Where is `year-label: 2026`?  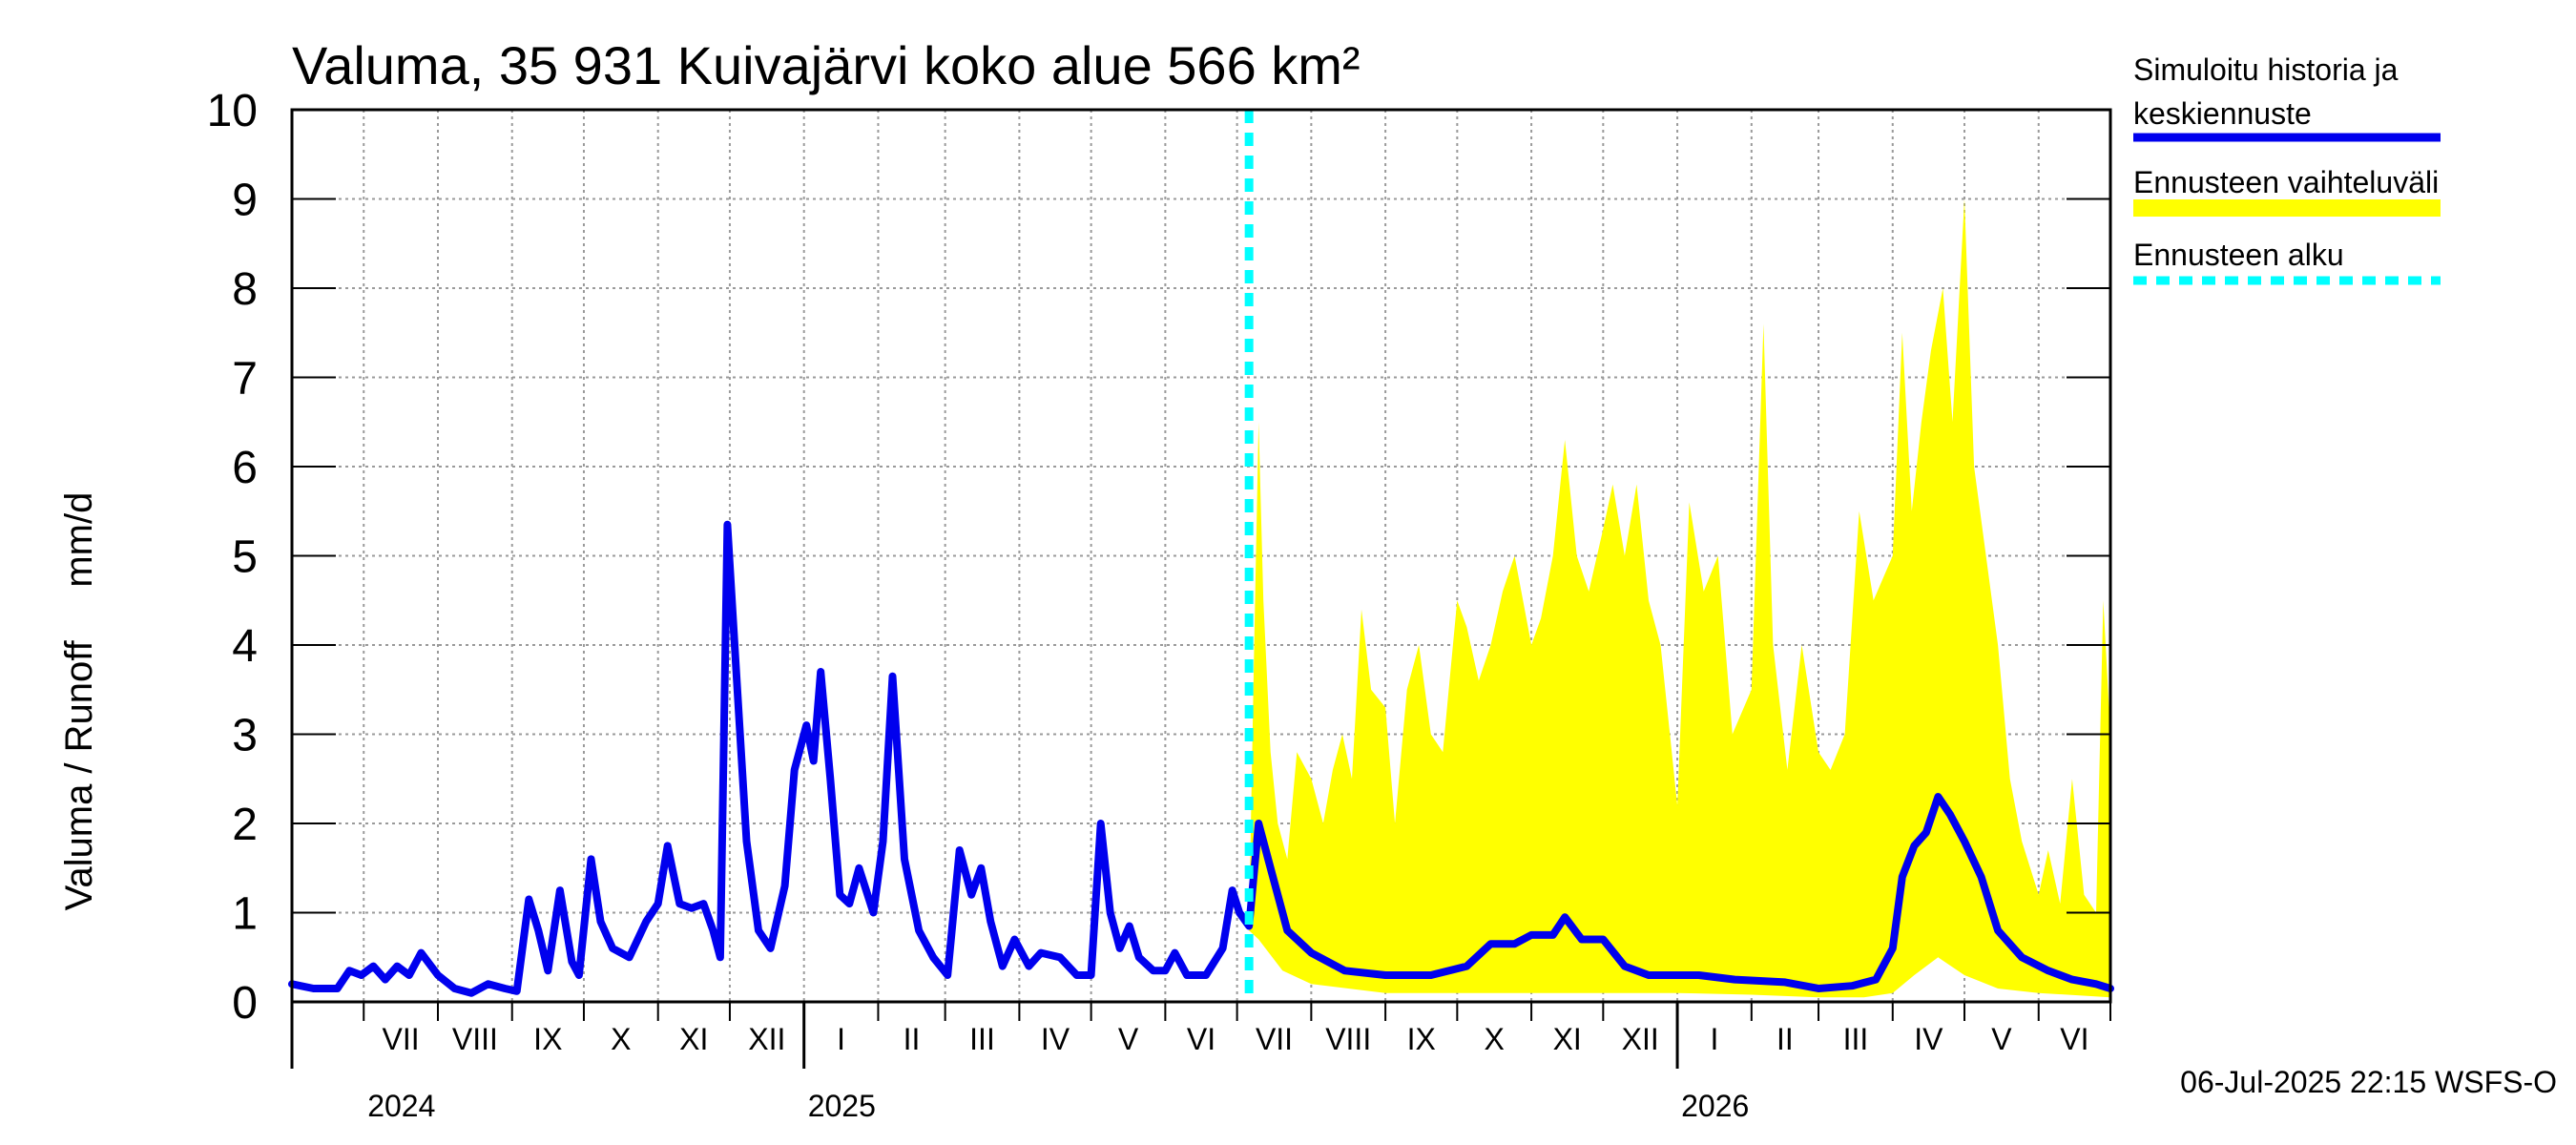 year-label: 2026 is located at coordinates (1715, 1106).